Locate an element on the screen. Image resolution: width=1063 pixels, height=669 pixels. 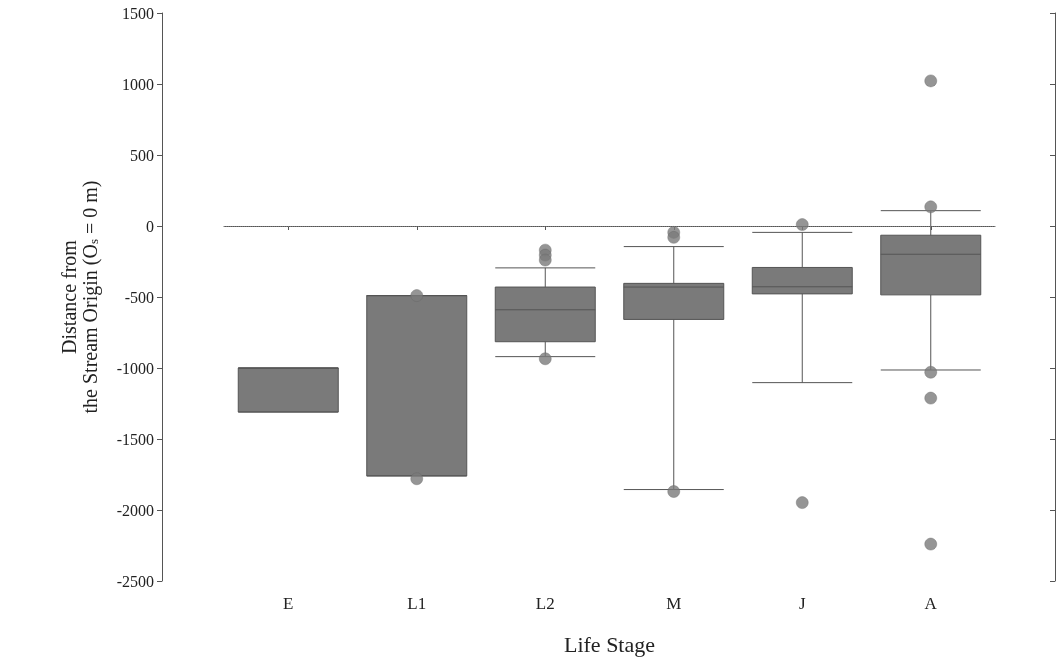
x-tick-label: E is located at coordinates (288, 603).